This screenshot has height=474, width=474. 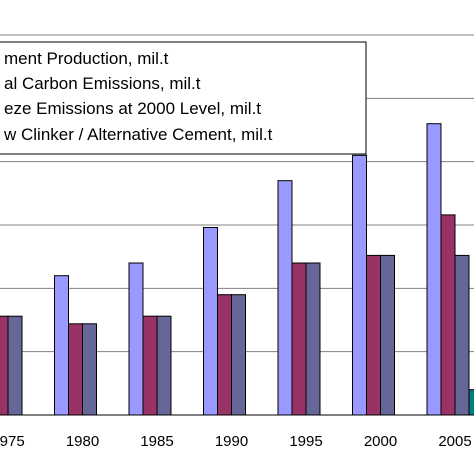 I want to click on x-tick-label-1975: 1975, so click(x=12, y=441).